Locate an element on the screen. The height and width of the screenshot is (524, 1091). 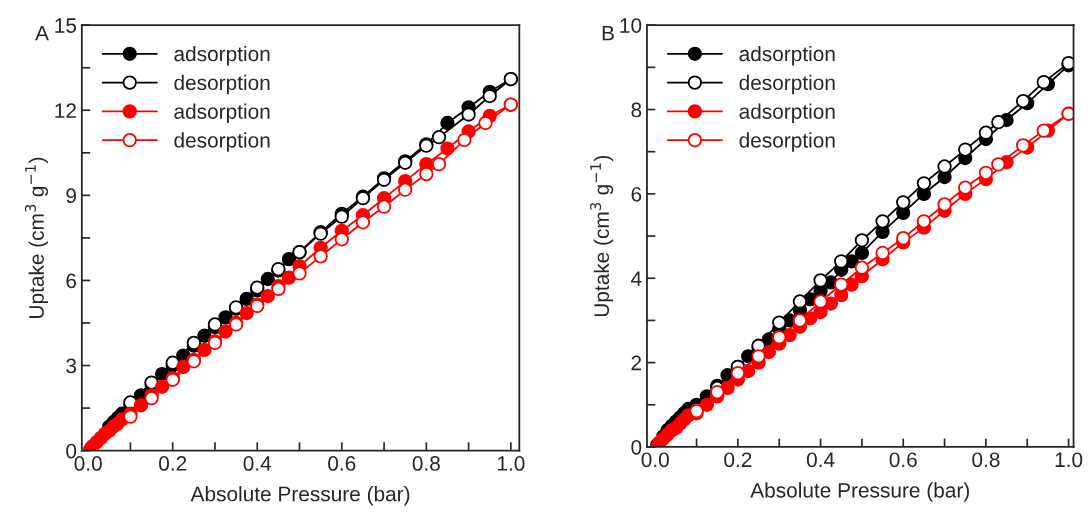
chart-title: B is located at coordinates (608, 33).